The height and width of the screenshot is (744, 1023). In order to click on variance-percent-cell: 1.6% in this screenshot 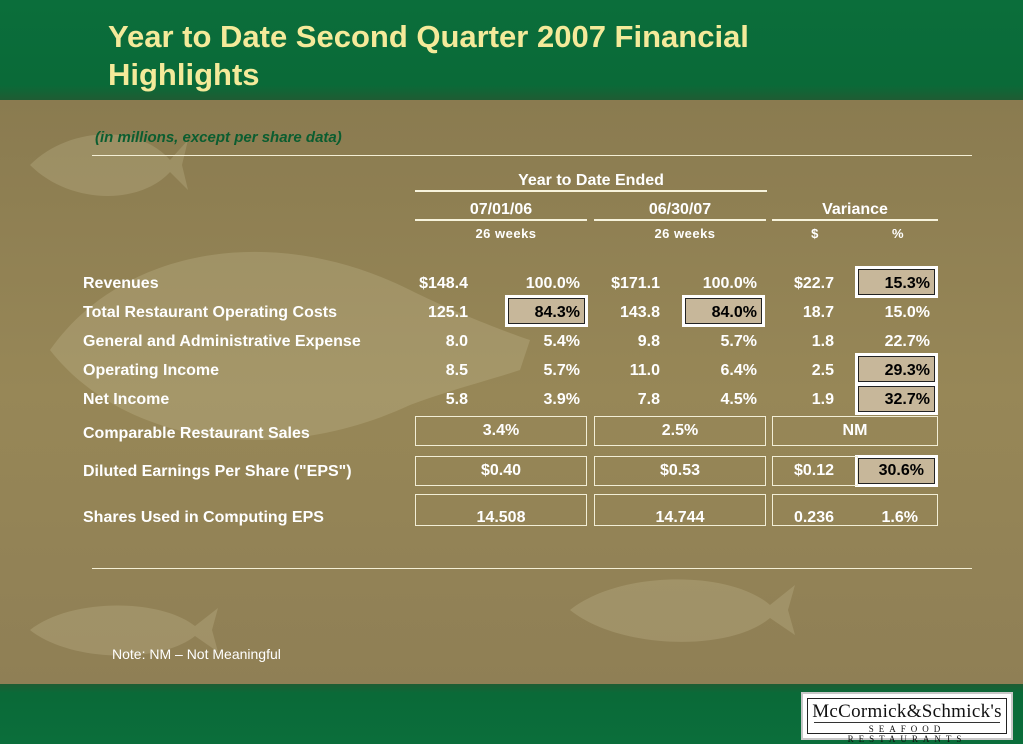, I will do `click(899, 517)`.